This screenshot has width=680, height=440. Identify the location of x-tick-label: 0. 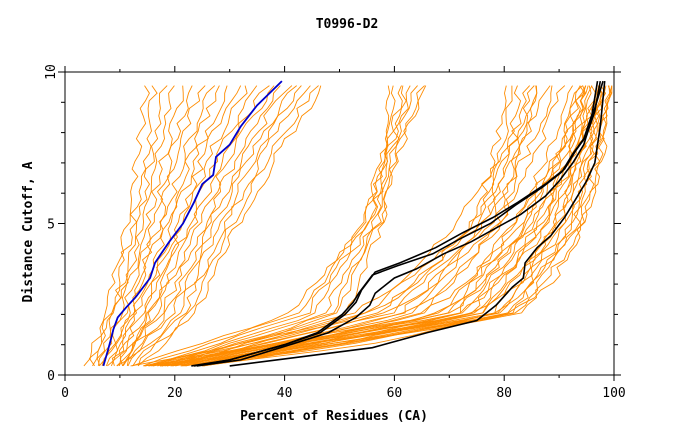
(65, 393).